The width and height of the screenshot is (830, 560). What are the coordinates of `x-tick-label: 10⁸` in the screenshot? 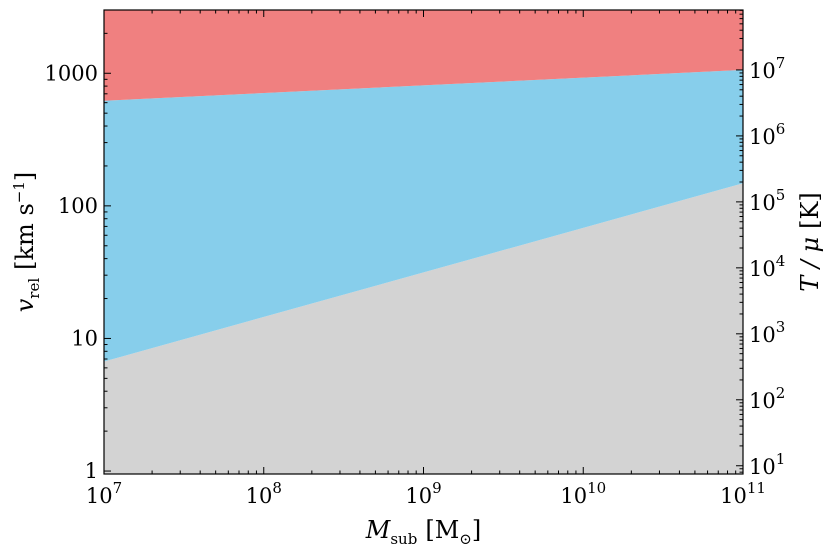 It's located at (264, 493).